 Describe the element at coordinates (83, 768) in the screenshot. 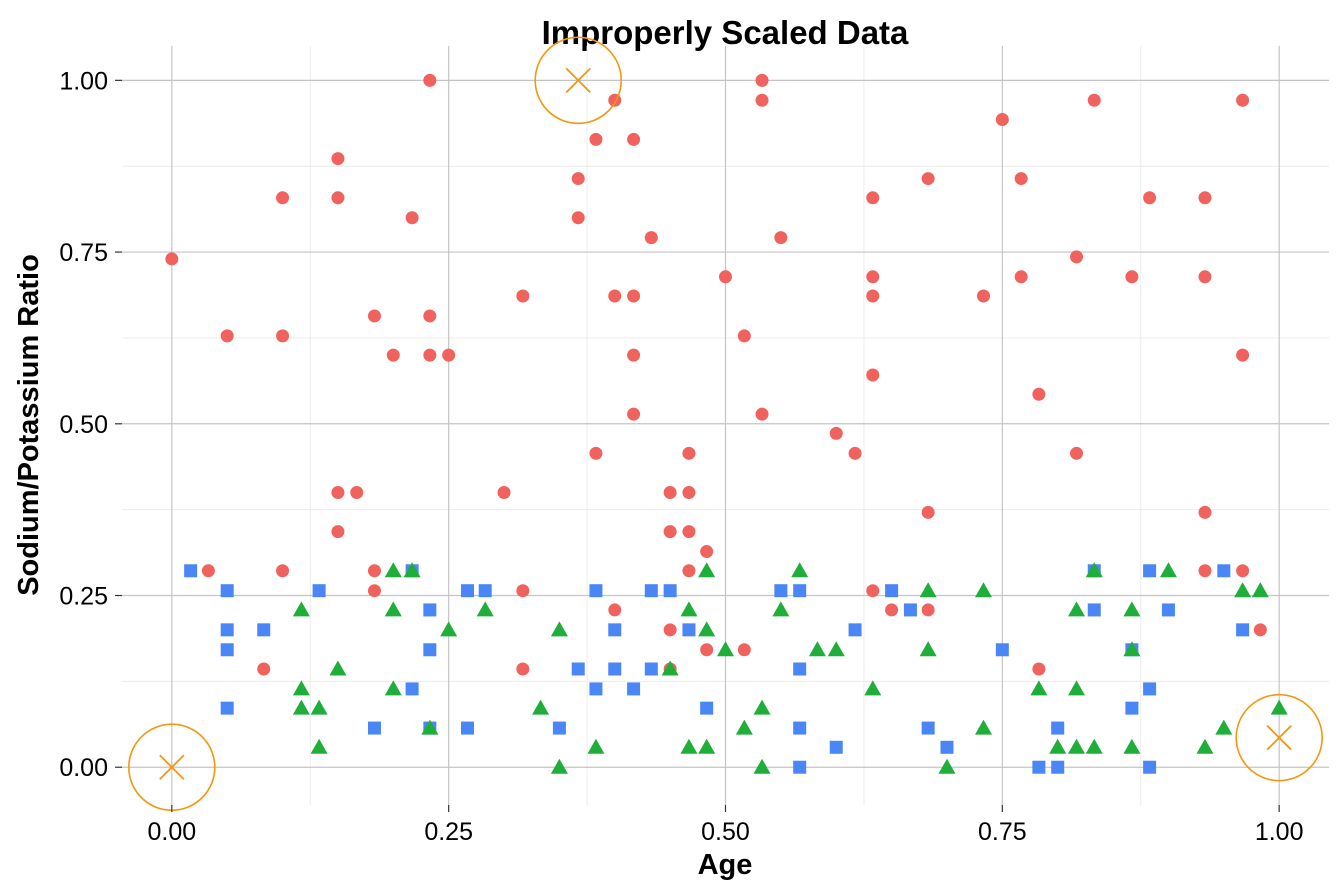

I see `y-tick-label: 0.00` at that location.